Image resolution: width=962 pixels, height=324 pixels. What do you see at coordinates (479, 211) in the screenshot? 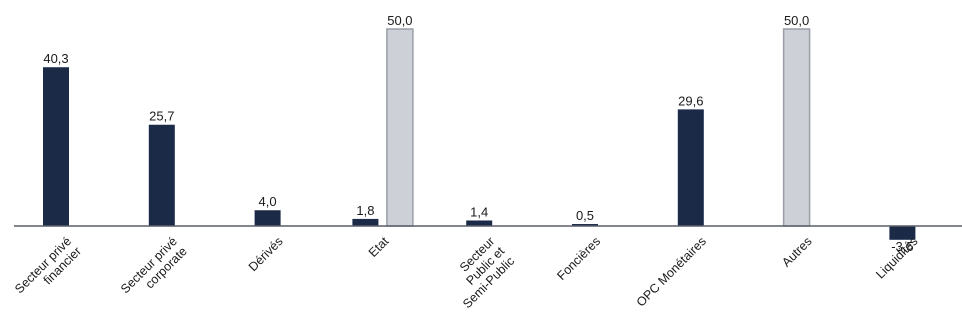
I see `value-label-4-series-0: 1,4` at bounding box center [479, 211].